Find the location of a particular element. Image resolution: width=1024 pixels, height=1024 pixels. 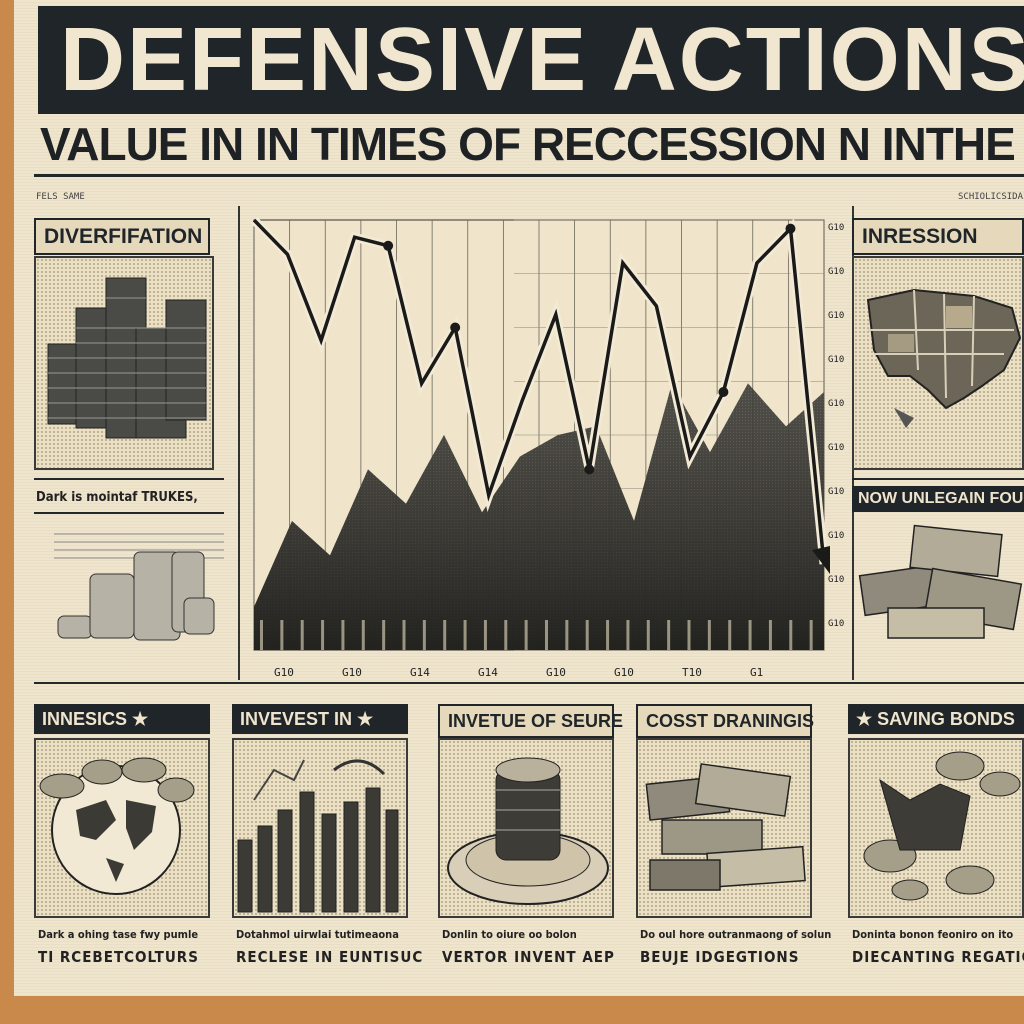

coin-stacks-image is located at coordinates (124, 363).